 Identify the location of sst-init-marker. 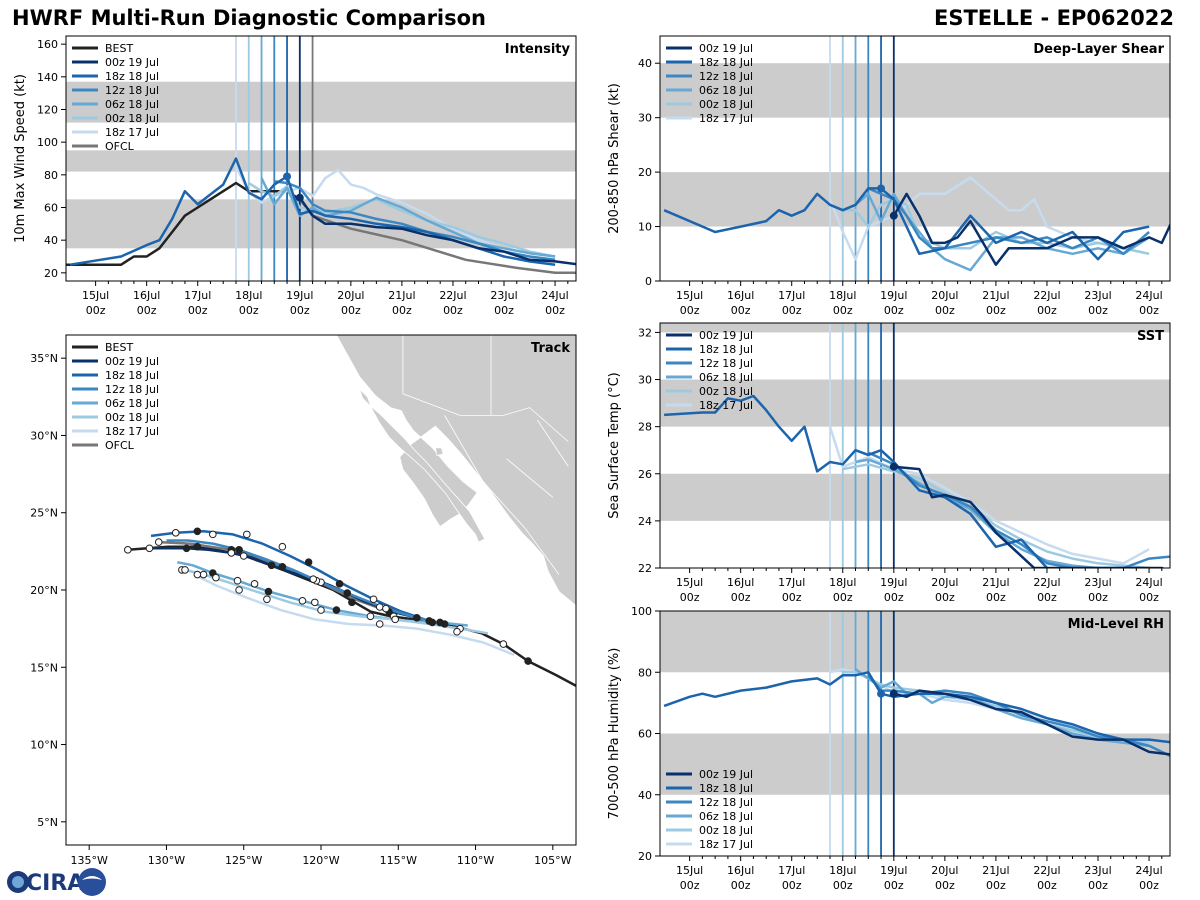
(893, 466).